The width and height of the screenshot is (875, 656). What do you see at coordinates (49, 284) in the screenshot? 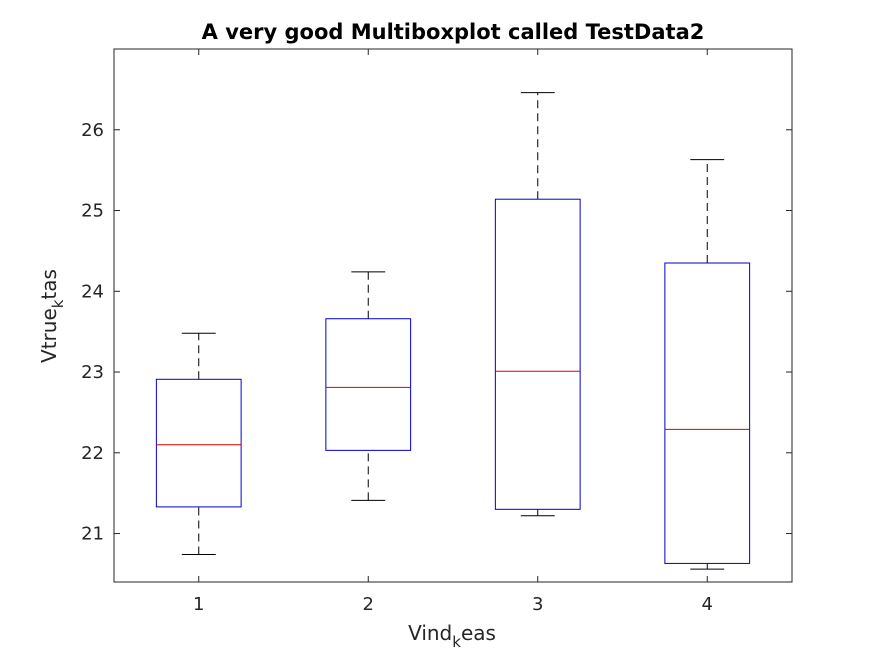
I see `y-axis-label-rest: tas` at bounding box center [49, 284].